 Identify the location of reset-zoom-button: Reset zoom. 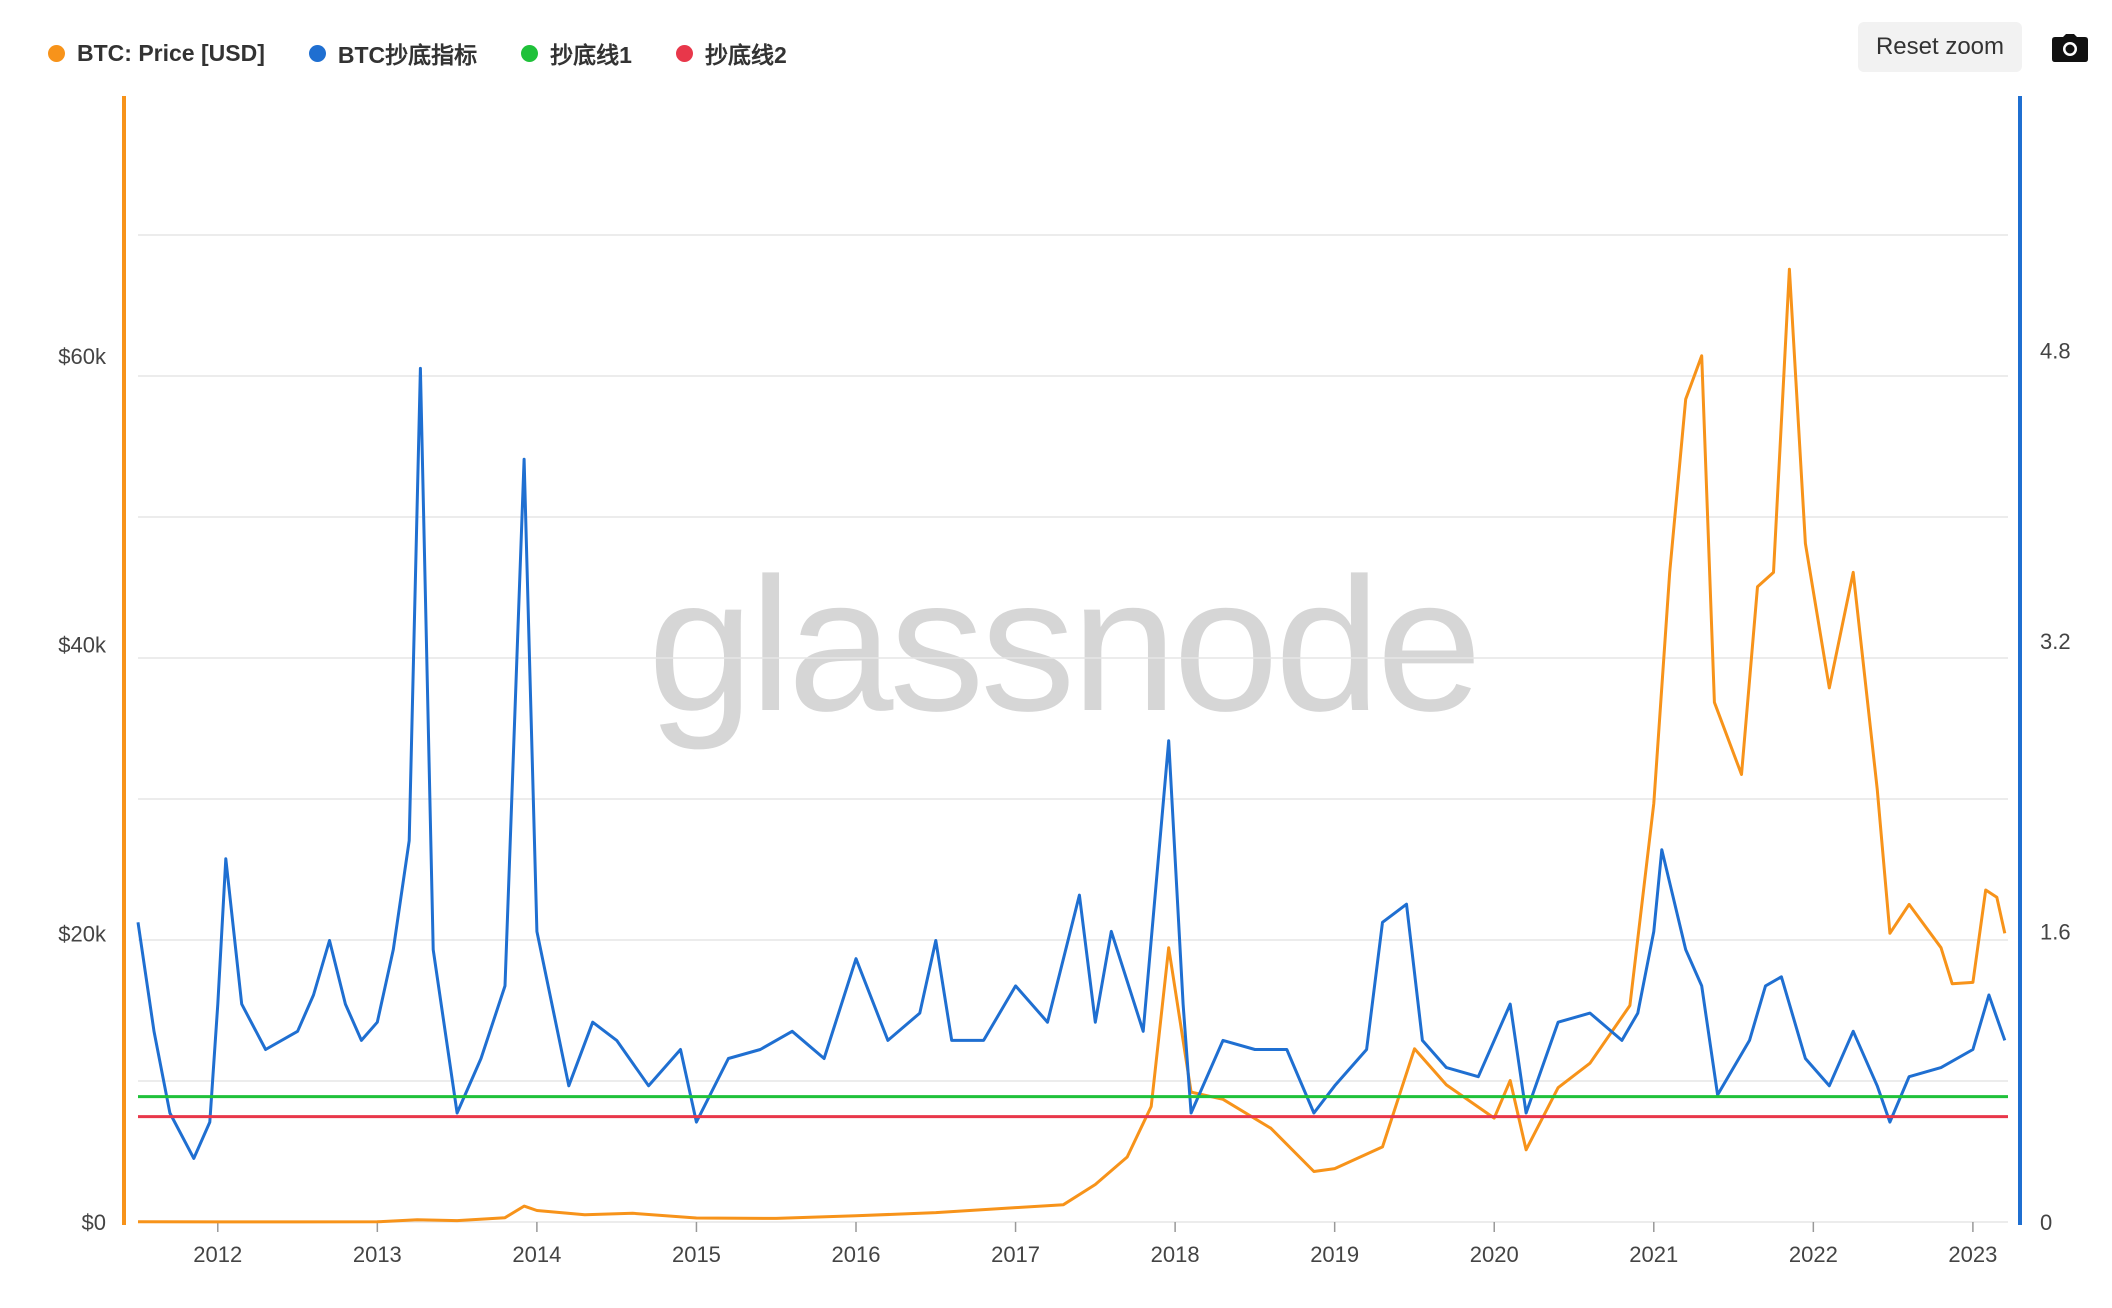
(1940, 47).